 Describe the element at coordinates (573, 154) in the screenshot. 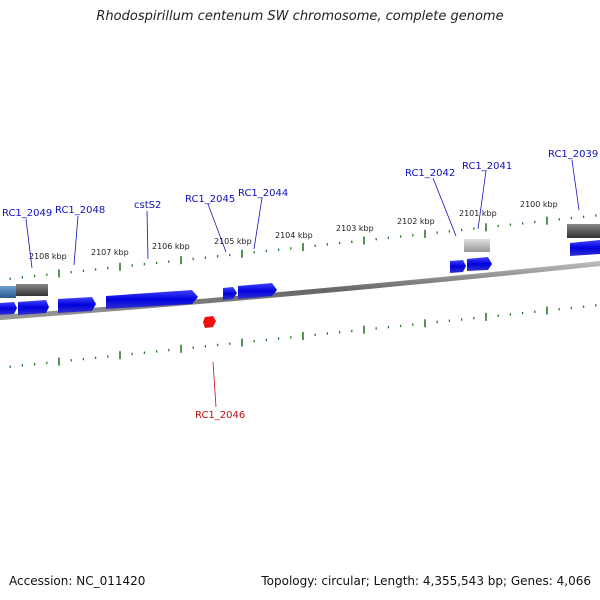

I see `gene-label: RC1_2039` at that location.